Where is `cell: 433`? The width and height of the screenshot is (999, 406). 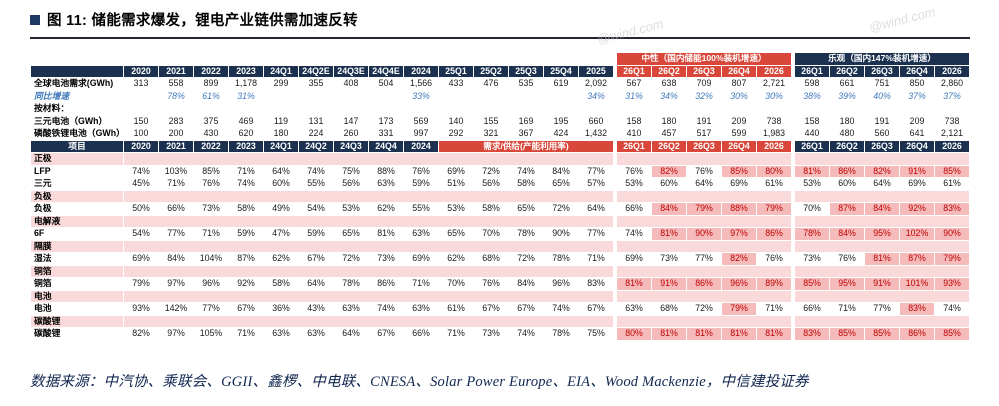
cell: 433 is located at coordinates (456, 84).